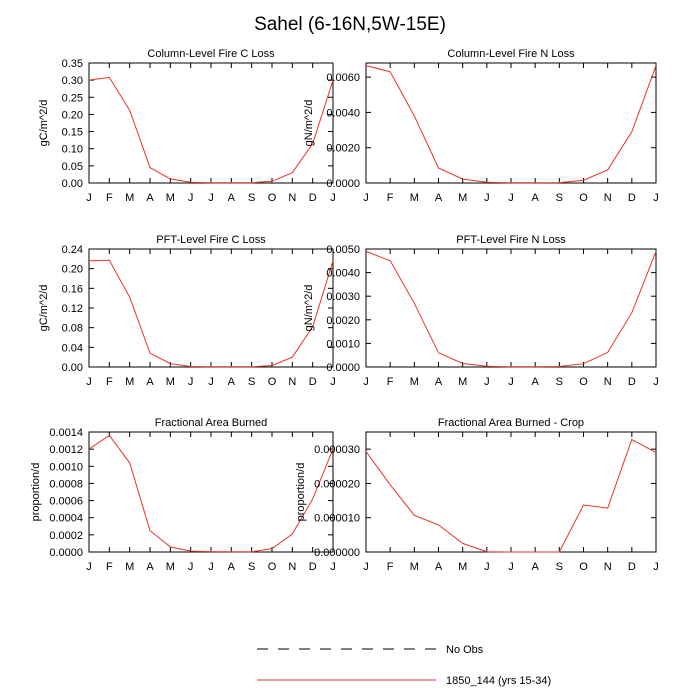  What do you see at coordinates (72, 64) in the screenshot?
I see `y-tick-label: 0.35` at bounding box center [72, 64].